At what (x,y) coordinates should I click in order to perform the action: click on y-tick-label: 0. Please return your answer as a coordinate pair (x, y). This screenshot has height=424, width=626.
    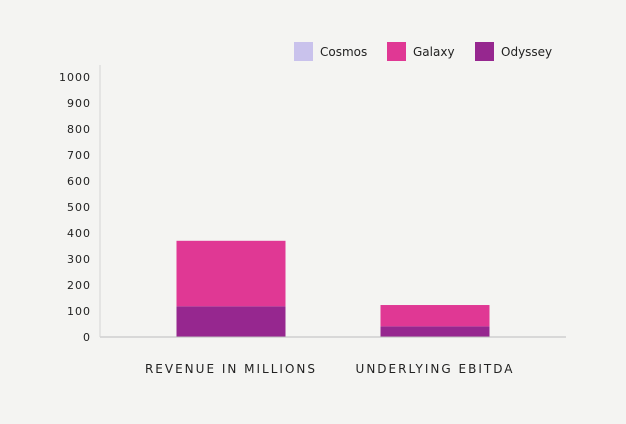
    Looking at the image, I should click on (87, 337).